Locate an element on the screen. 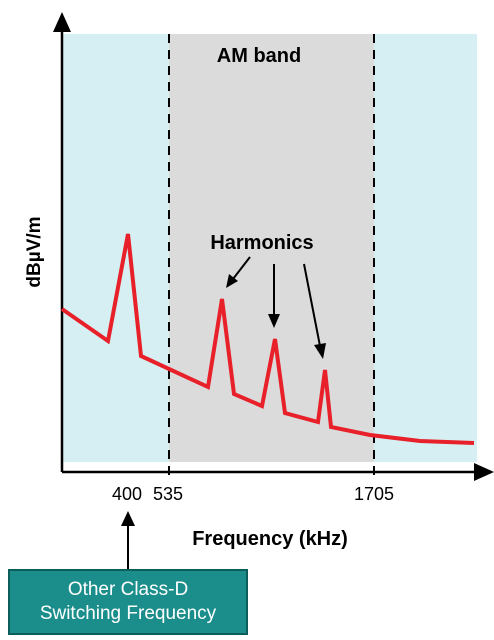 The image size is (494, 640). harmonics-label: Harmonics is located at coordinates (261, 243).